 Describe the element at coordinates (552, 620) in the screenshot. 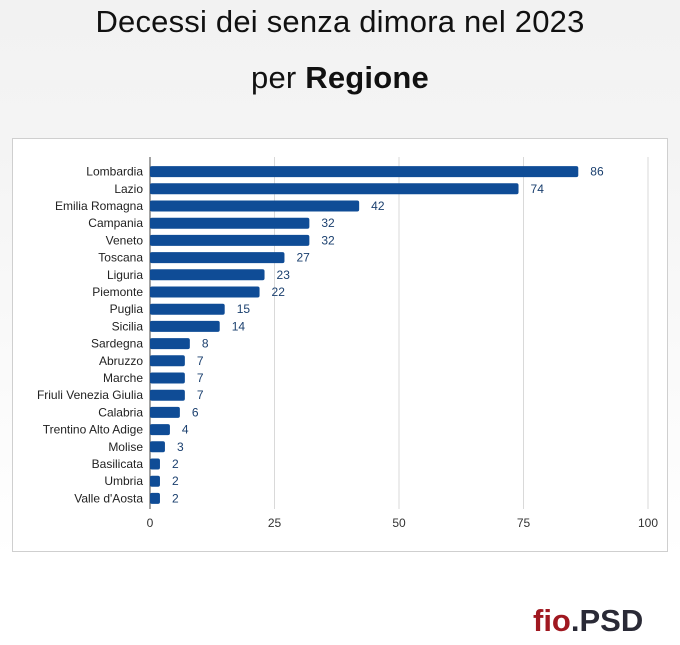

I see `logo-text-fio: fio` at that location.